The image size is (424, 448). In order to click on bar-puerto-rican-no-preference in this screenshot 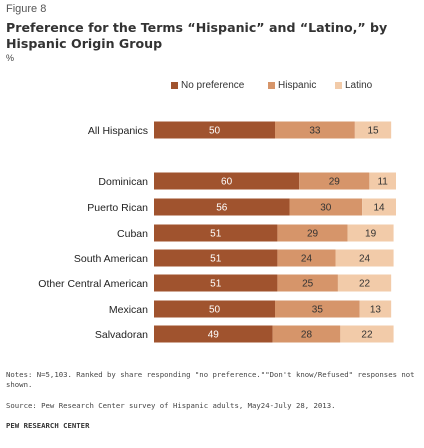, I will do `click(222, 207)`.